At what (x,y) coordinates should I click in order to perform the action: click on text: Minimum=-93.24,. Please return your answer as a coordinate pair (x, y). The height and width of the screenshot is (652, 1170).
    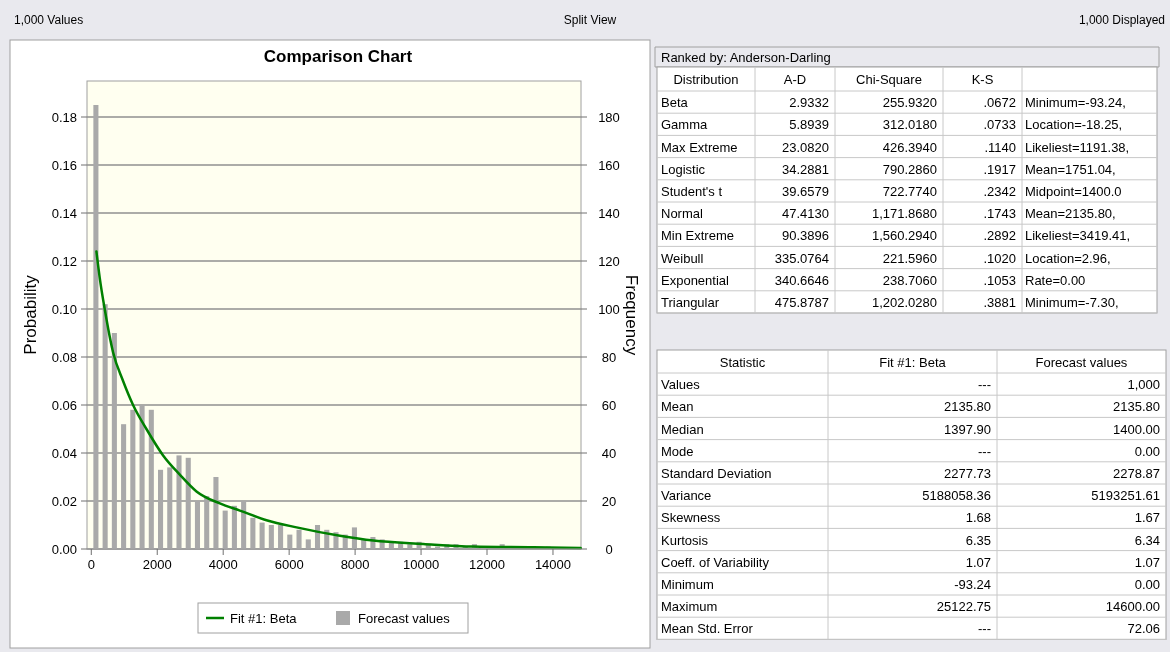
    Looking at the image, I should click on (1075, 103).